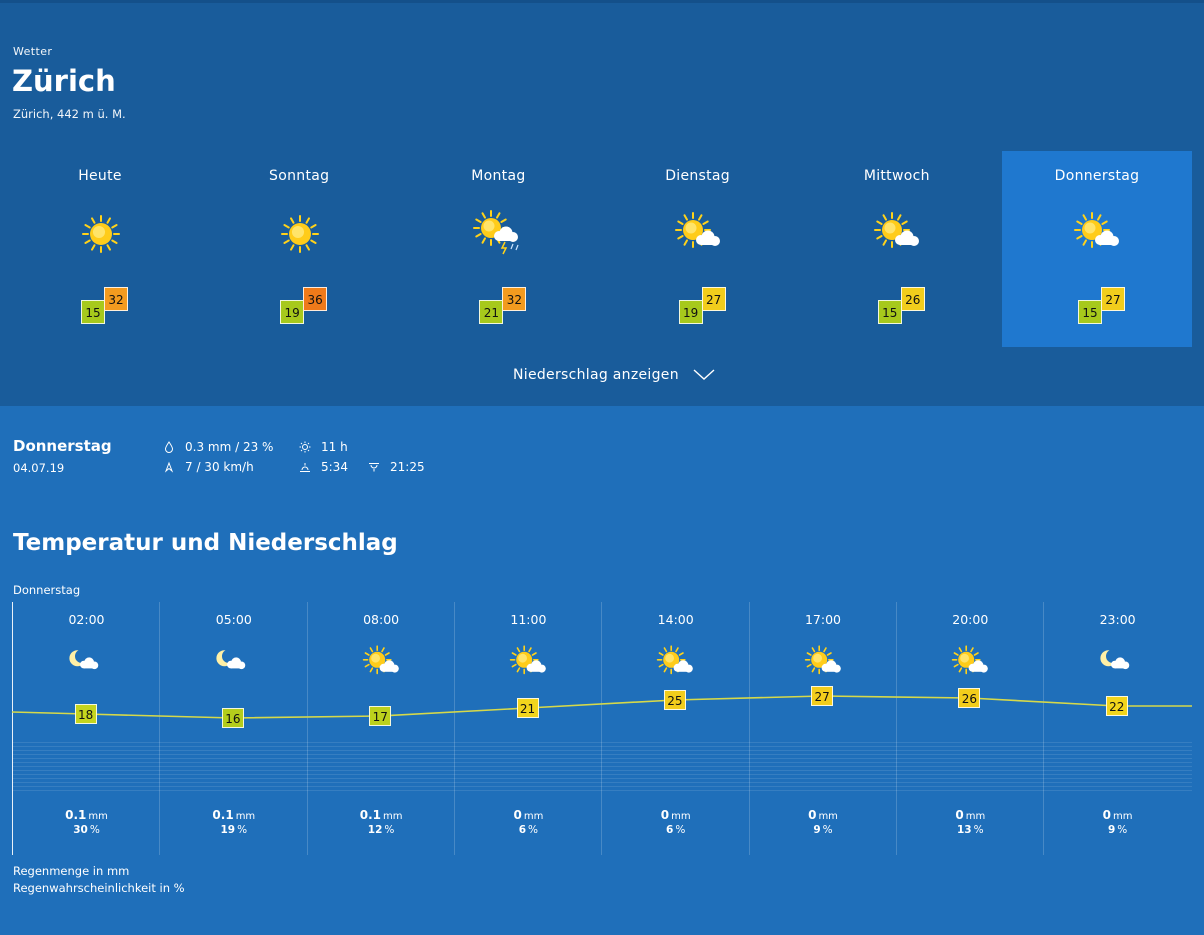  I want to click on day-card-dienstag: Dienstag 19 27, so click(698, 249).